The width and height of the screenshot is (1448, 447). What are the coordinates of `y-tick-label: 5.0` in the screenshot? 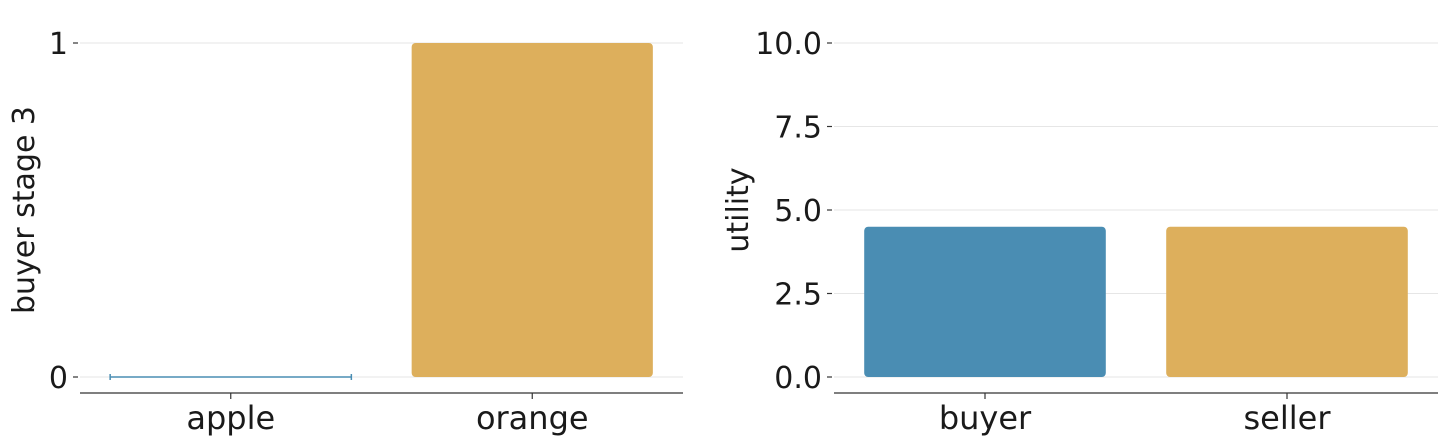 It's located at (798, 211).